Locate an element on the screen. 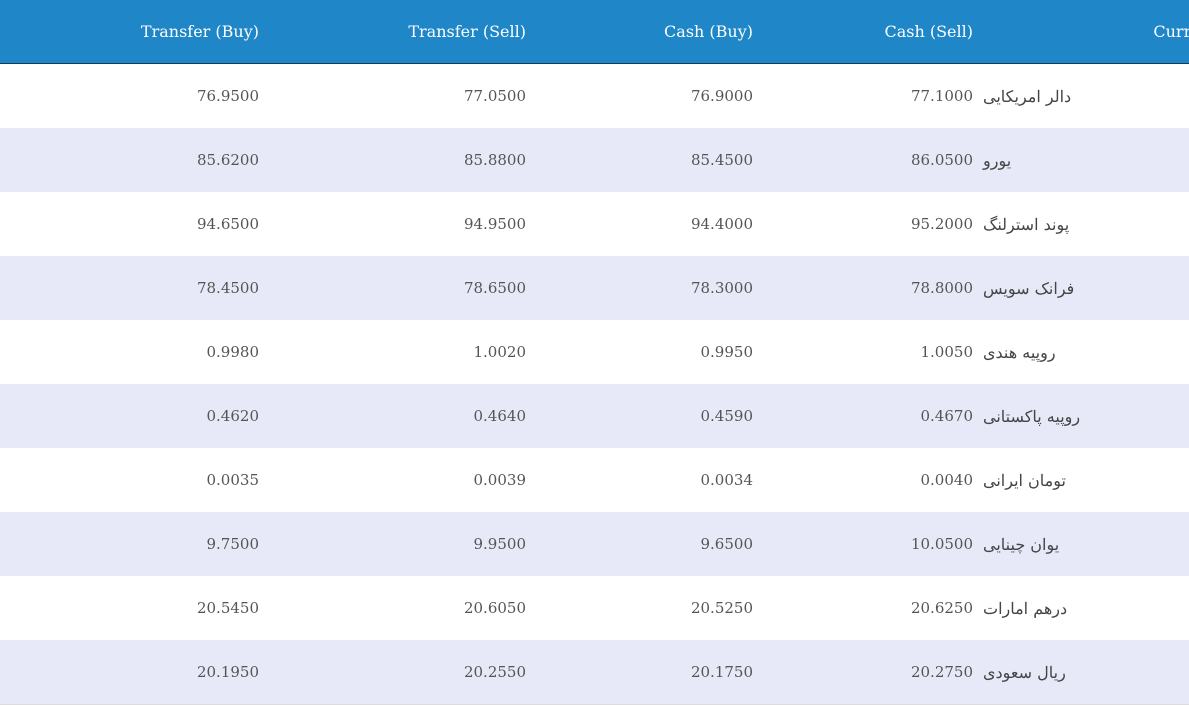 This screenshot has height=708, width=1189. cash-buy-cell: 76.9000 is located at coordinates (649, 95).